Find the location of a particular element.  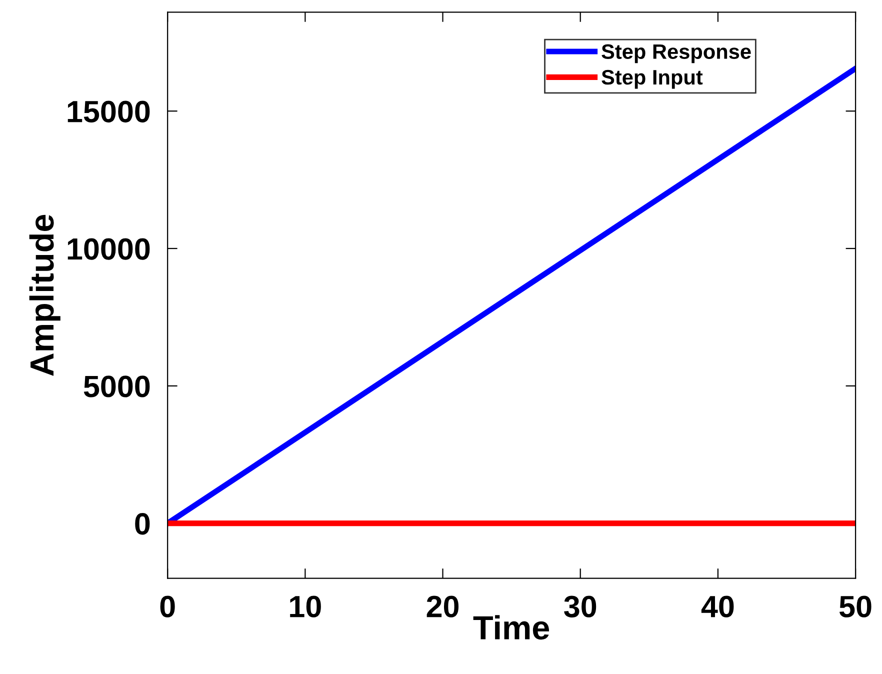

legend-label: Step Input is located at coordinates (652, 79).